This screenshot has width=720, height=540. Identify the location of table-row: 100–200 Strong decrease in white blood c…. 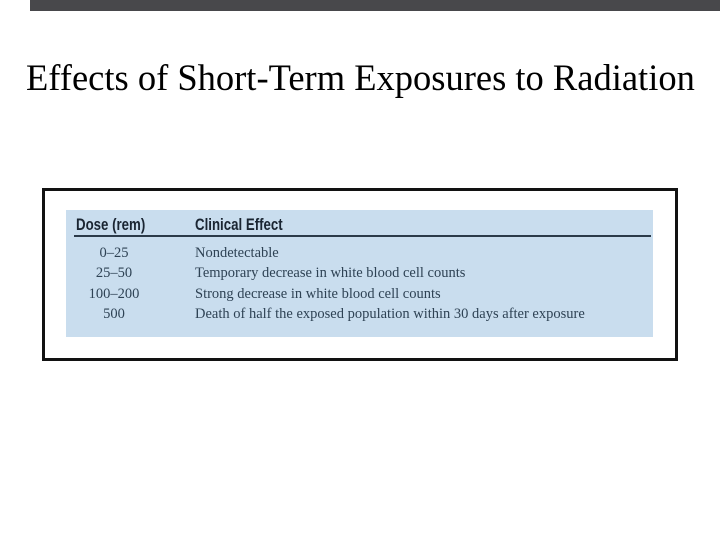
(364, 294).